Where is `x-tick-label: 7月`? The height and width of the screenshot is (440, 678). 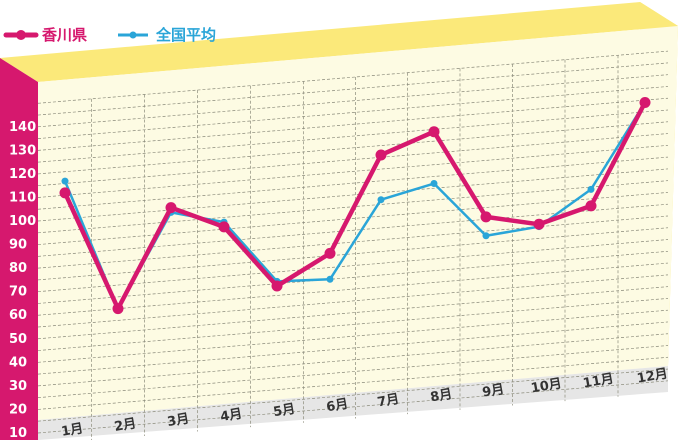
x-tick-label: 7月 is located at coordinates (388, 401).